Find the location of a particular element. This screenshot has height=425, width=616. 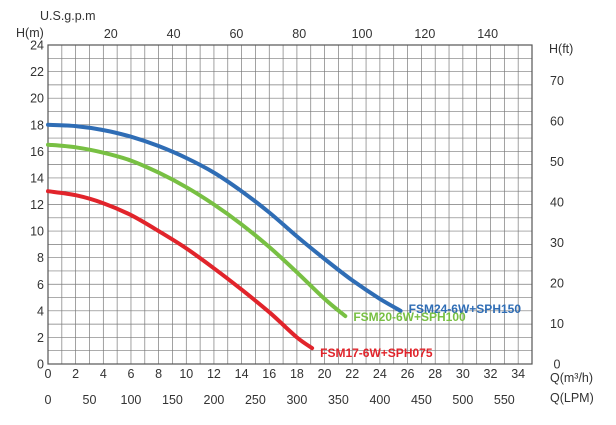

x-tick-label: 30 is located at coordinates (463, 374).